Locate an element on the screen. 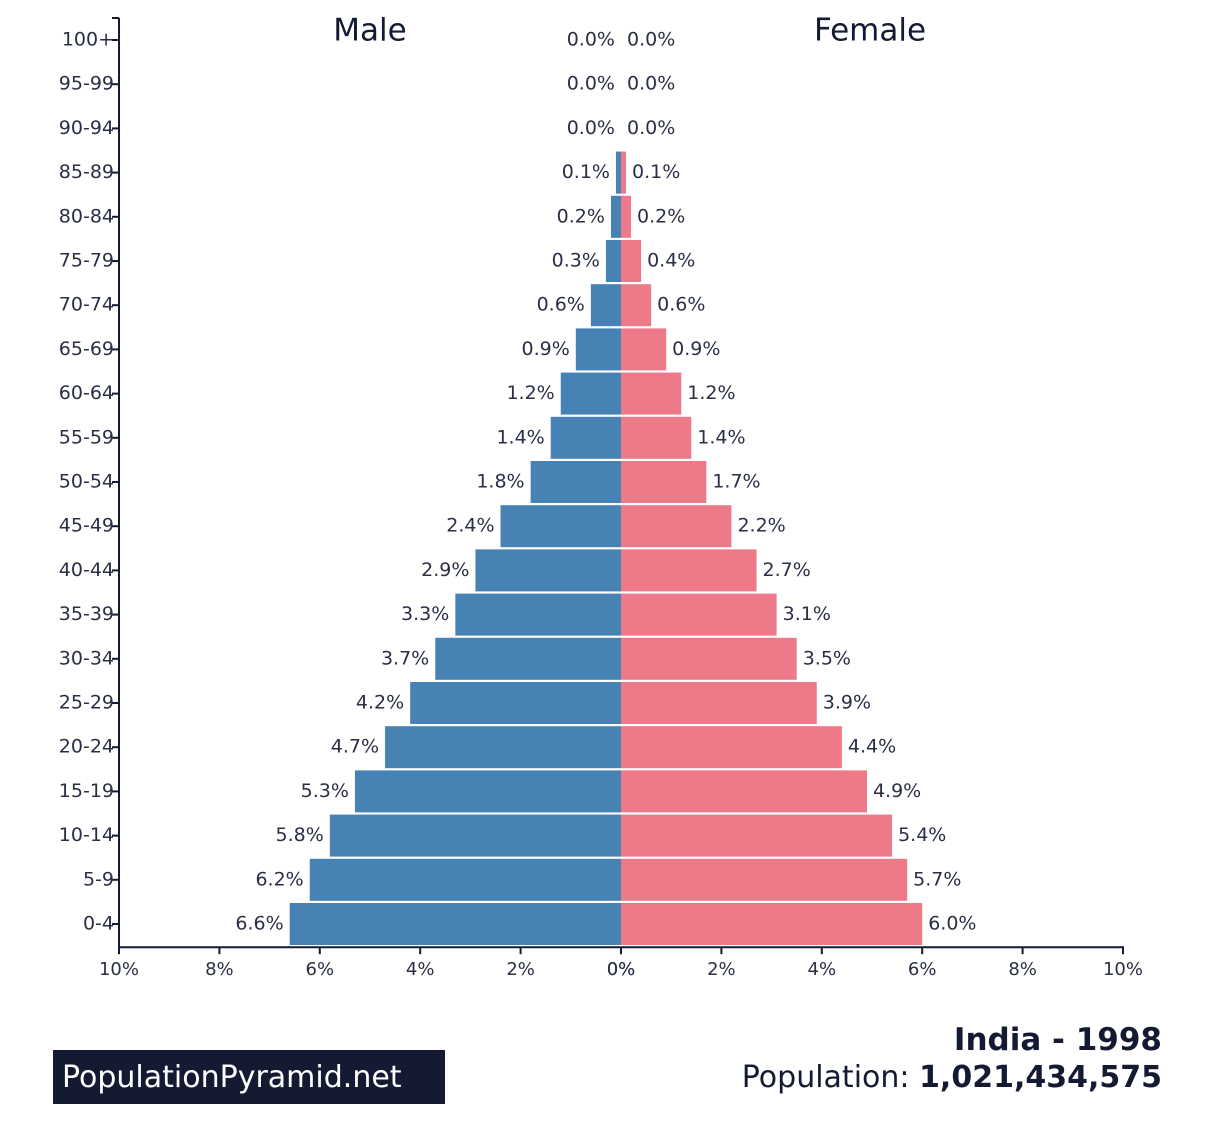 The image size is (1228, 1144). y-tick-label: 20-24 is located at coordinates (86, 747).